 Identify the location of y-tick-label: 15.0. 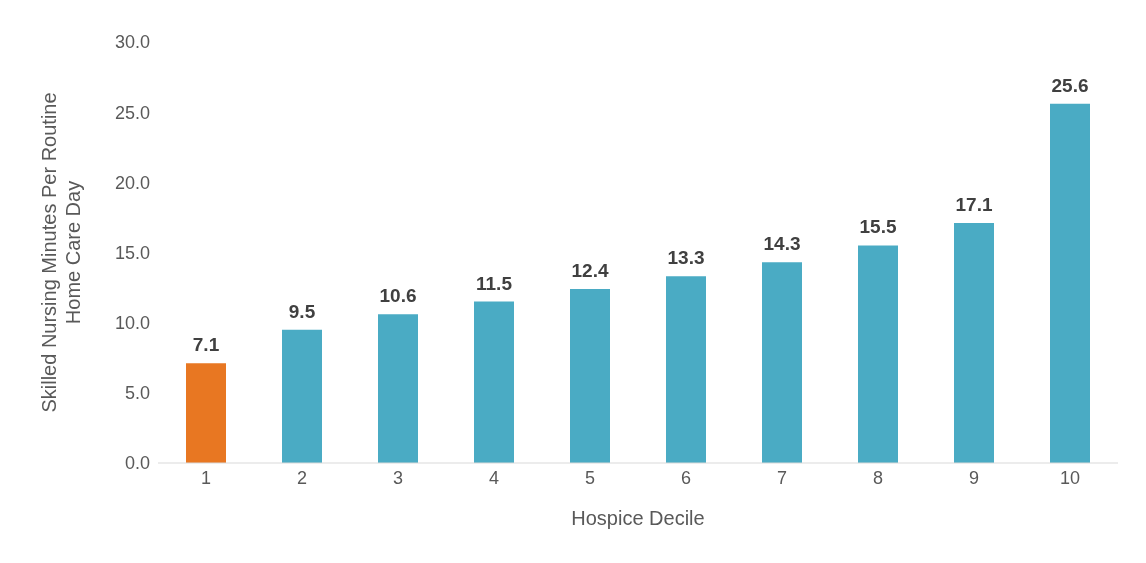
(132, 252).